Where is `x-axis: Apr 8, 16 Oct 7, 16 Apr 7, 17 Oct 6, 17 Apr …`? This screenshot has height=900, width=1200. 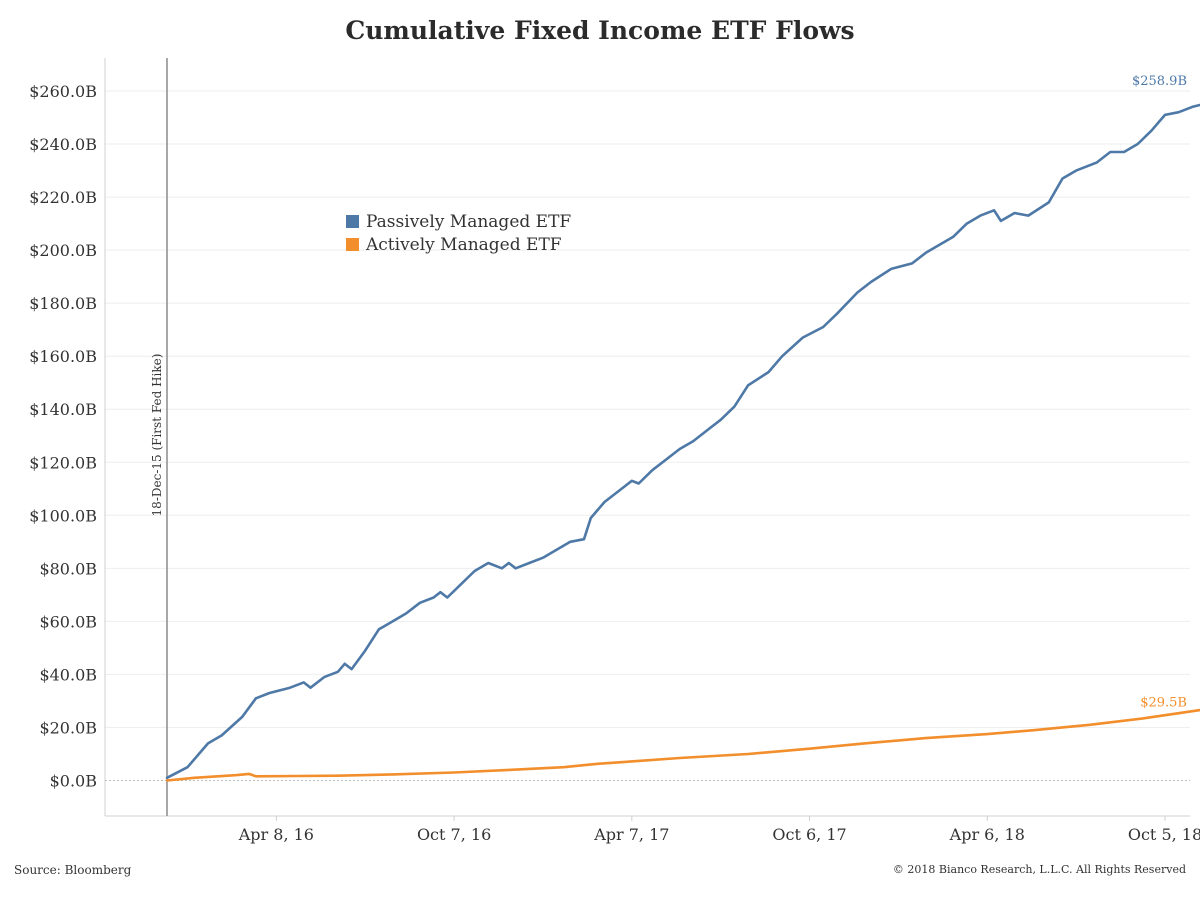
x-axis: Apr 8, 16 Oct 7, 16 Apr 7, 17 Oct 6, 17 Apr … is located at coordinates (652, 829).